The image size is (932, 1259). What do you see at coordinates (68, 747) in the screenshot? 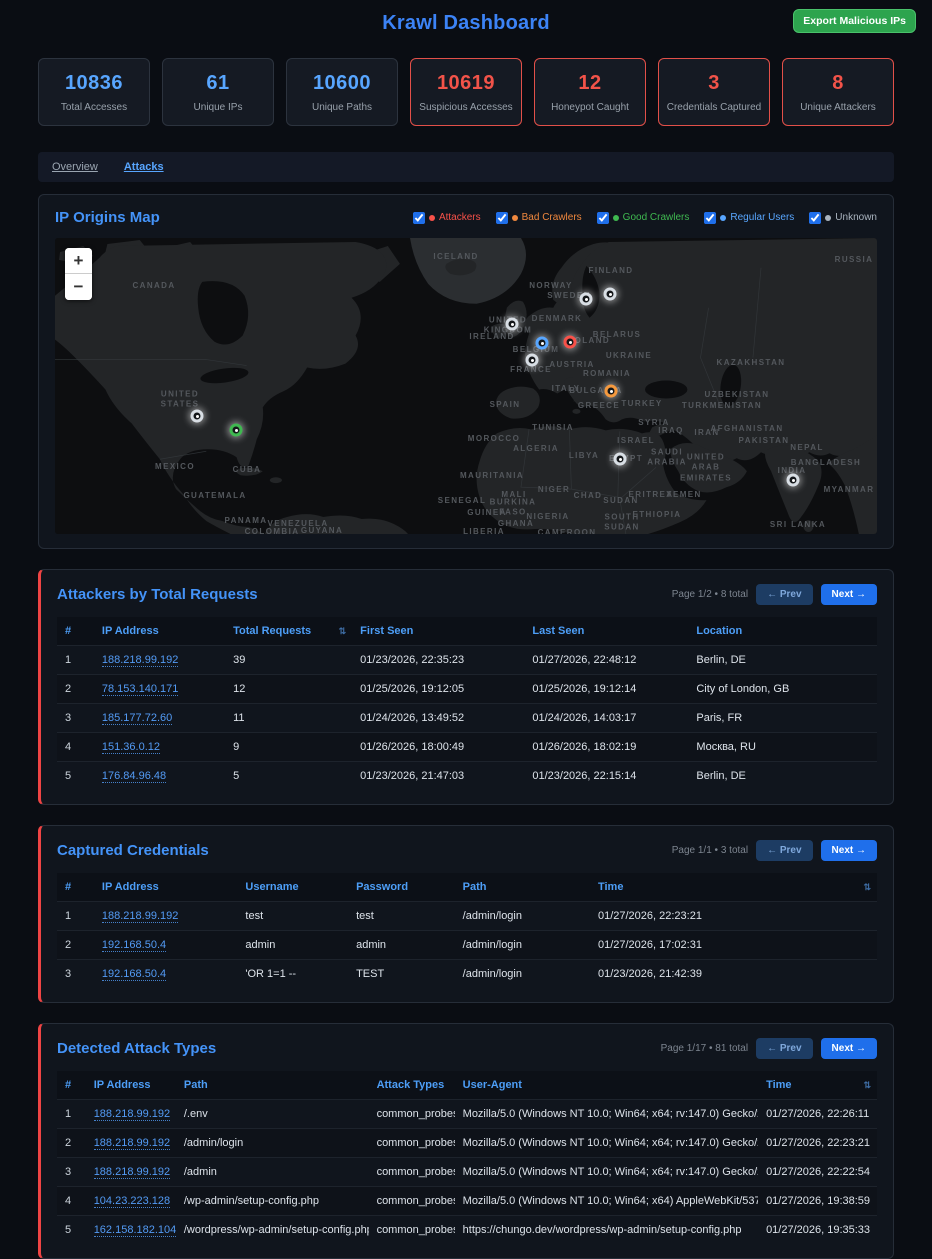
I see `cell-col: 4` at bounding box center [68, 747].